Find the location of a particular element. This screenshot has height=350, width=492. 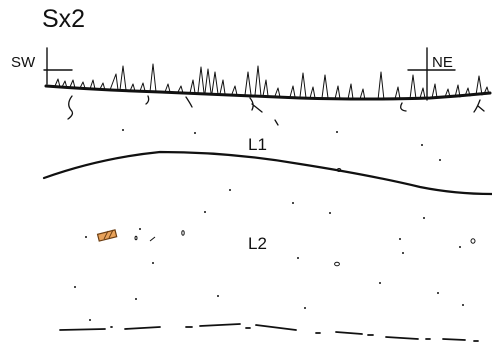

ground-surface is located at coordinates (268, 82).